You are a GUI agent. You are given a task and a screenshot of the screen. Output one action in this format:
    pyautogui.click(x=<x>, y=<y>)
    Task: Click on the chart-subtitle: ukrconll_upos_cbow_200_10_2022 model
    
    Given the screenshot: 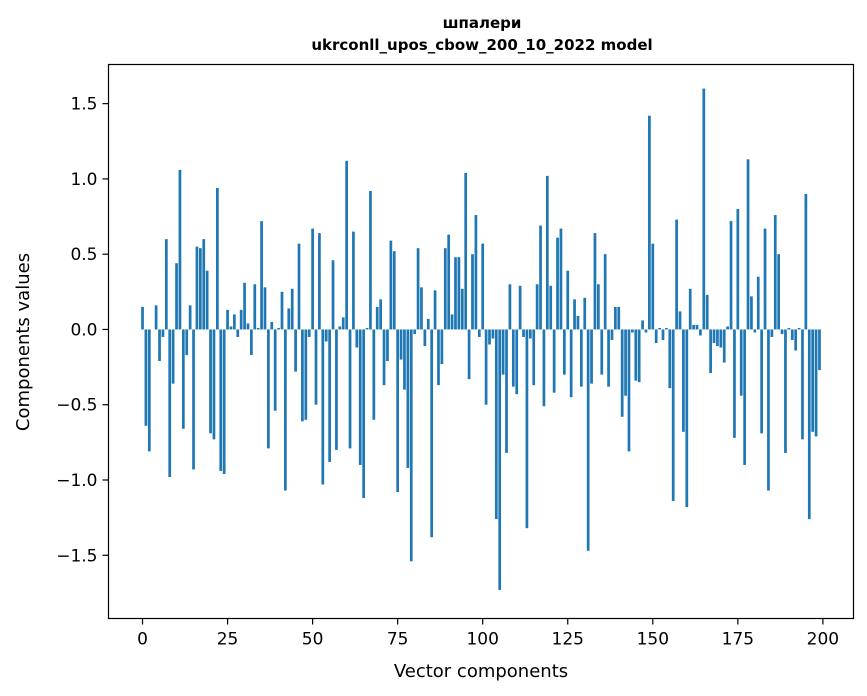 What is the action you would take?
    pyautogui.click(x=481, y=45)
    